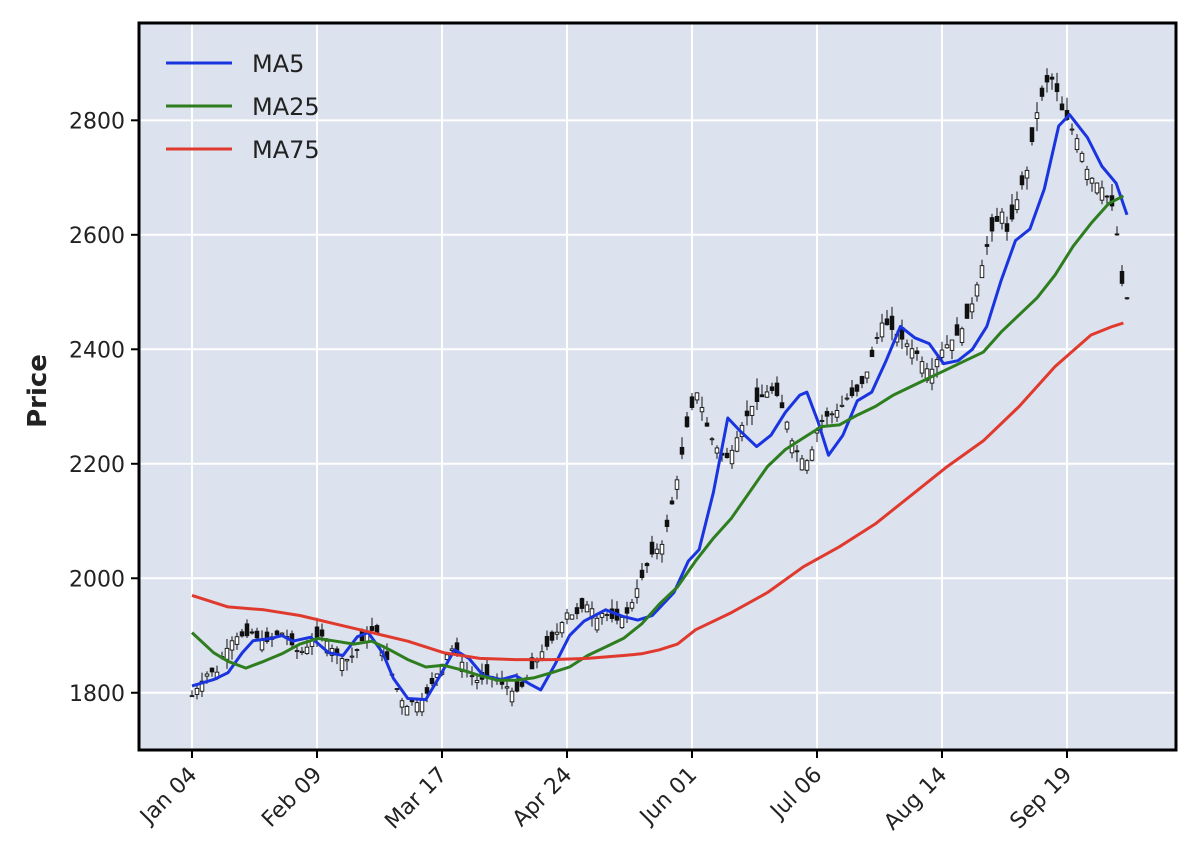  I want to click on x-tick-label: Sep 19, so click(1042, 799).